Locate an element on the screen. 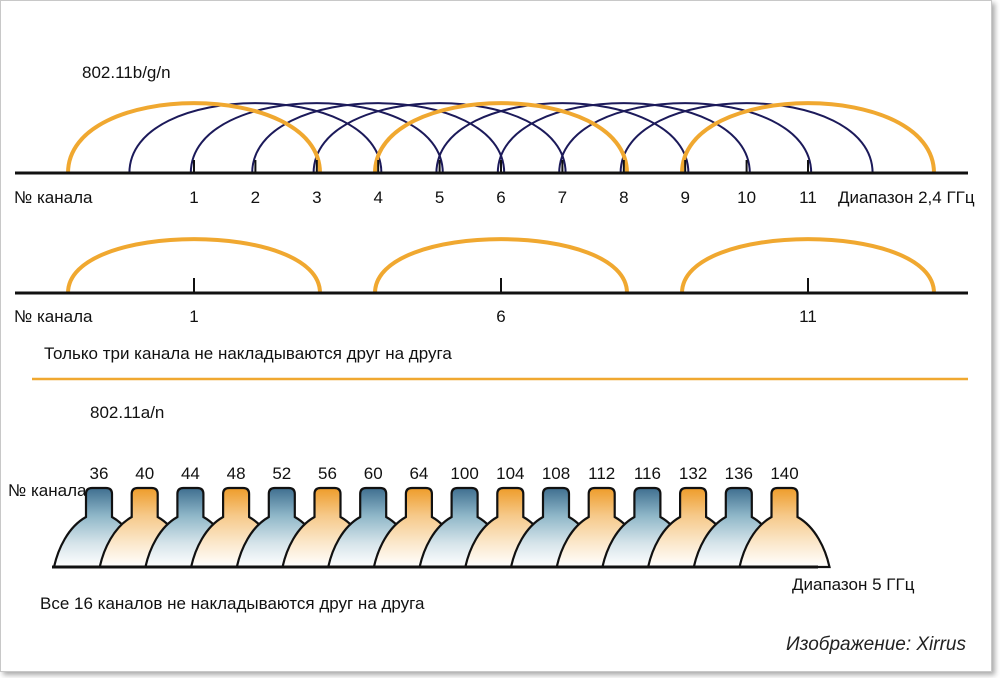 Image resolution: width=1000 pixels, height=678 pixels. five-ghz-number-60: 60 is located at coordinates (373, 473).